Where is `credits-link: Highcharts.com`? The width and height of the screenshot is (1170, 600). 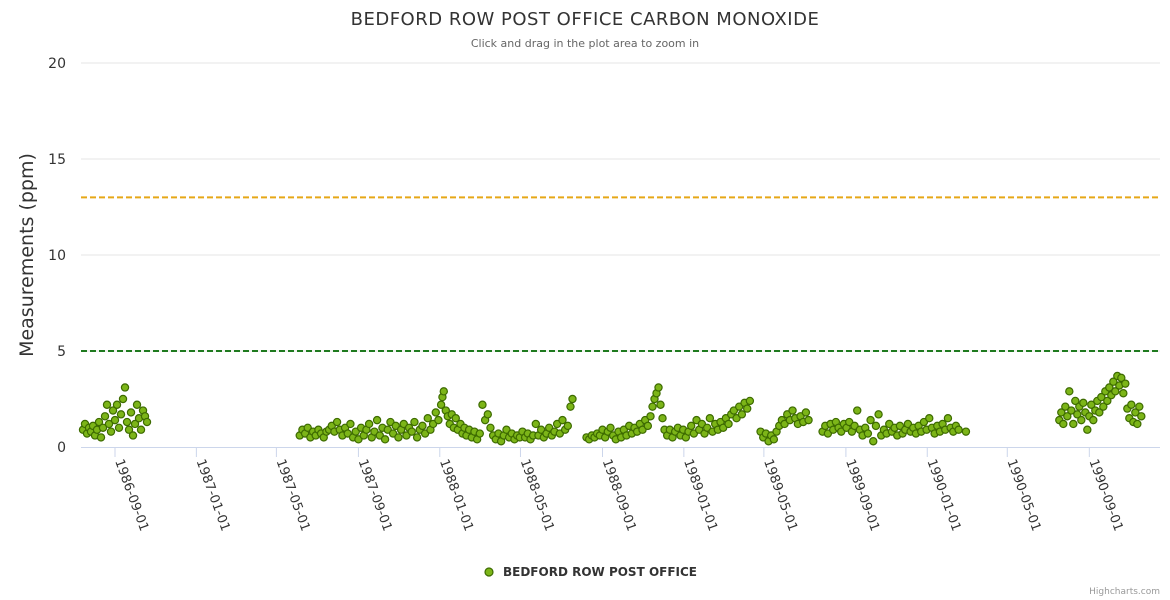 credits-link: Highcharts.com is located at coordinates (1124, 592).